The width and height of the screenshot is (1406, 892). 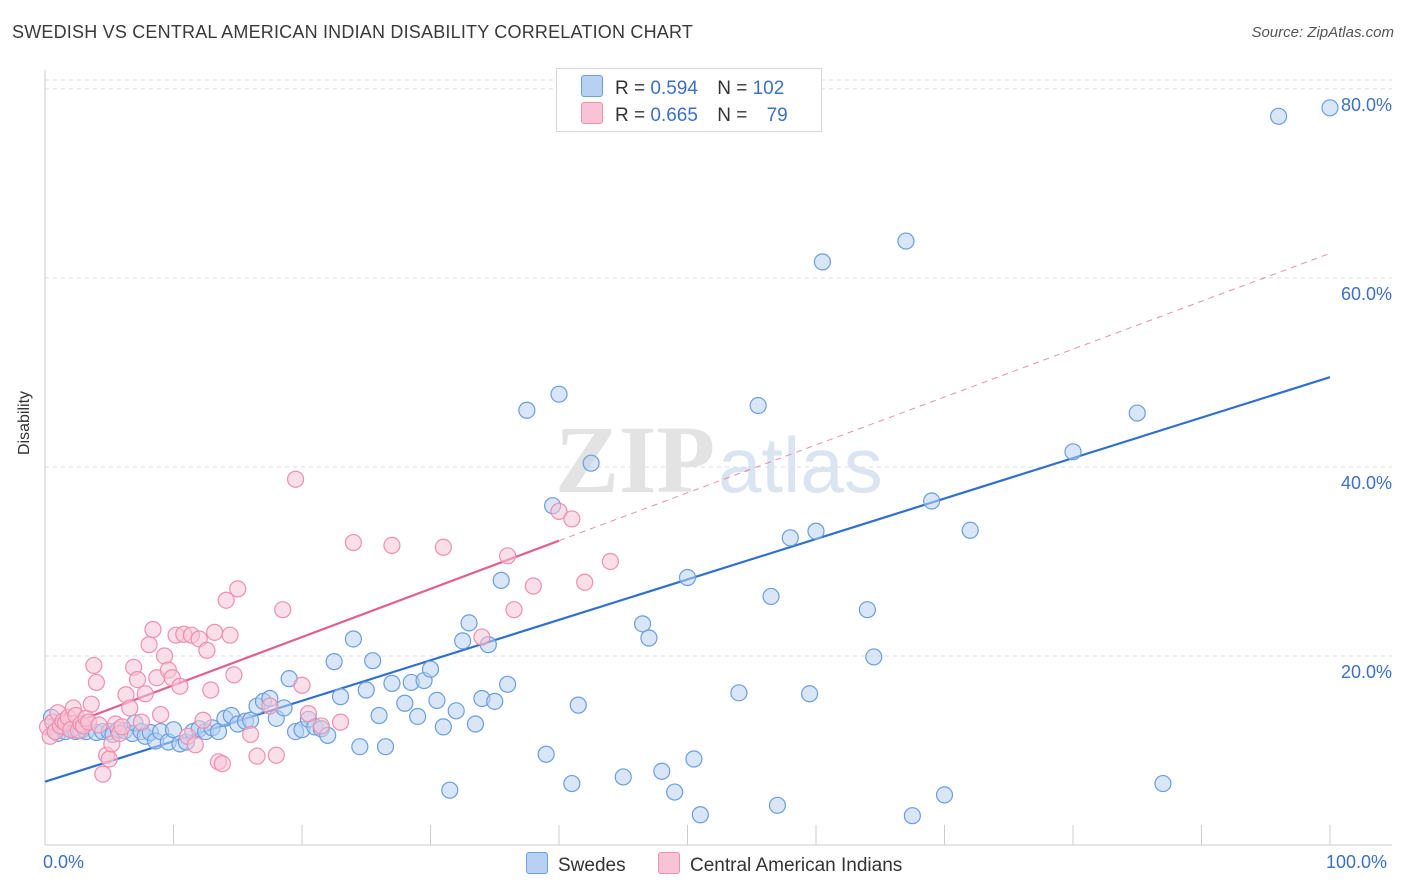 What do you see at coordinates (537, 863) in the screenshot?
I see `bottom-legend-swatch-swedes` at bounding box center [537, 863].